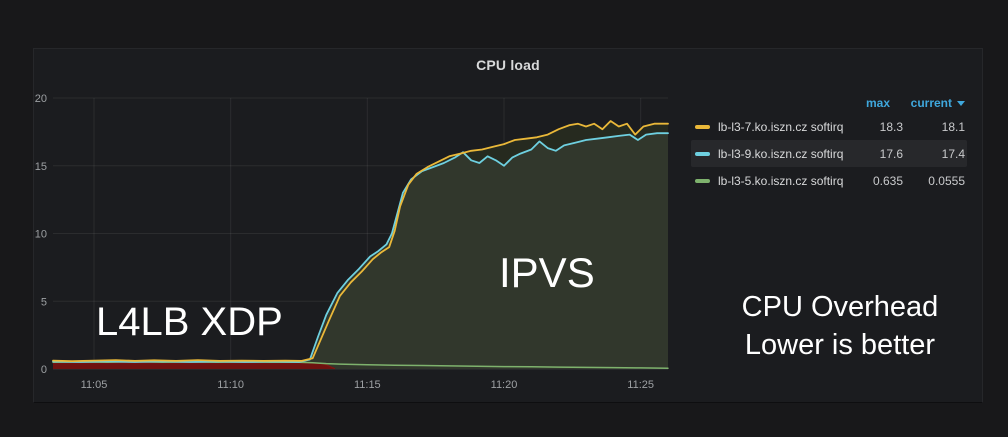 The image size is (1008, 437). What do you see at coordinates (189, 322) in the screenshot?
I see `annotation-l4lb-xdp: L4LB XDP` at bounding box center [189, 322].